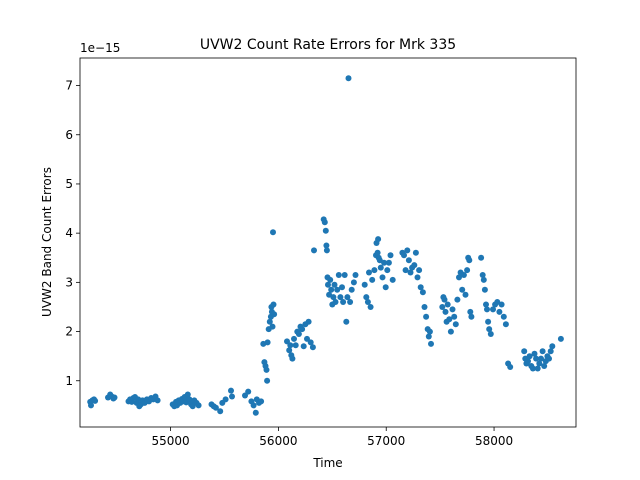  I want to click on y-tick-label: 1, so click(69, 381).